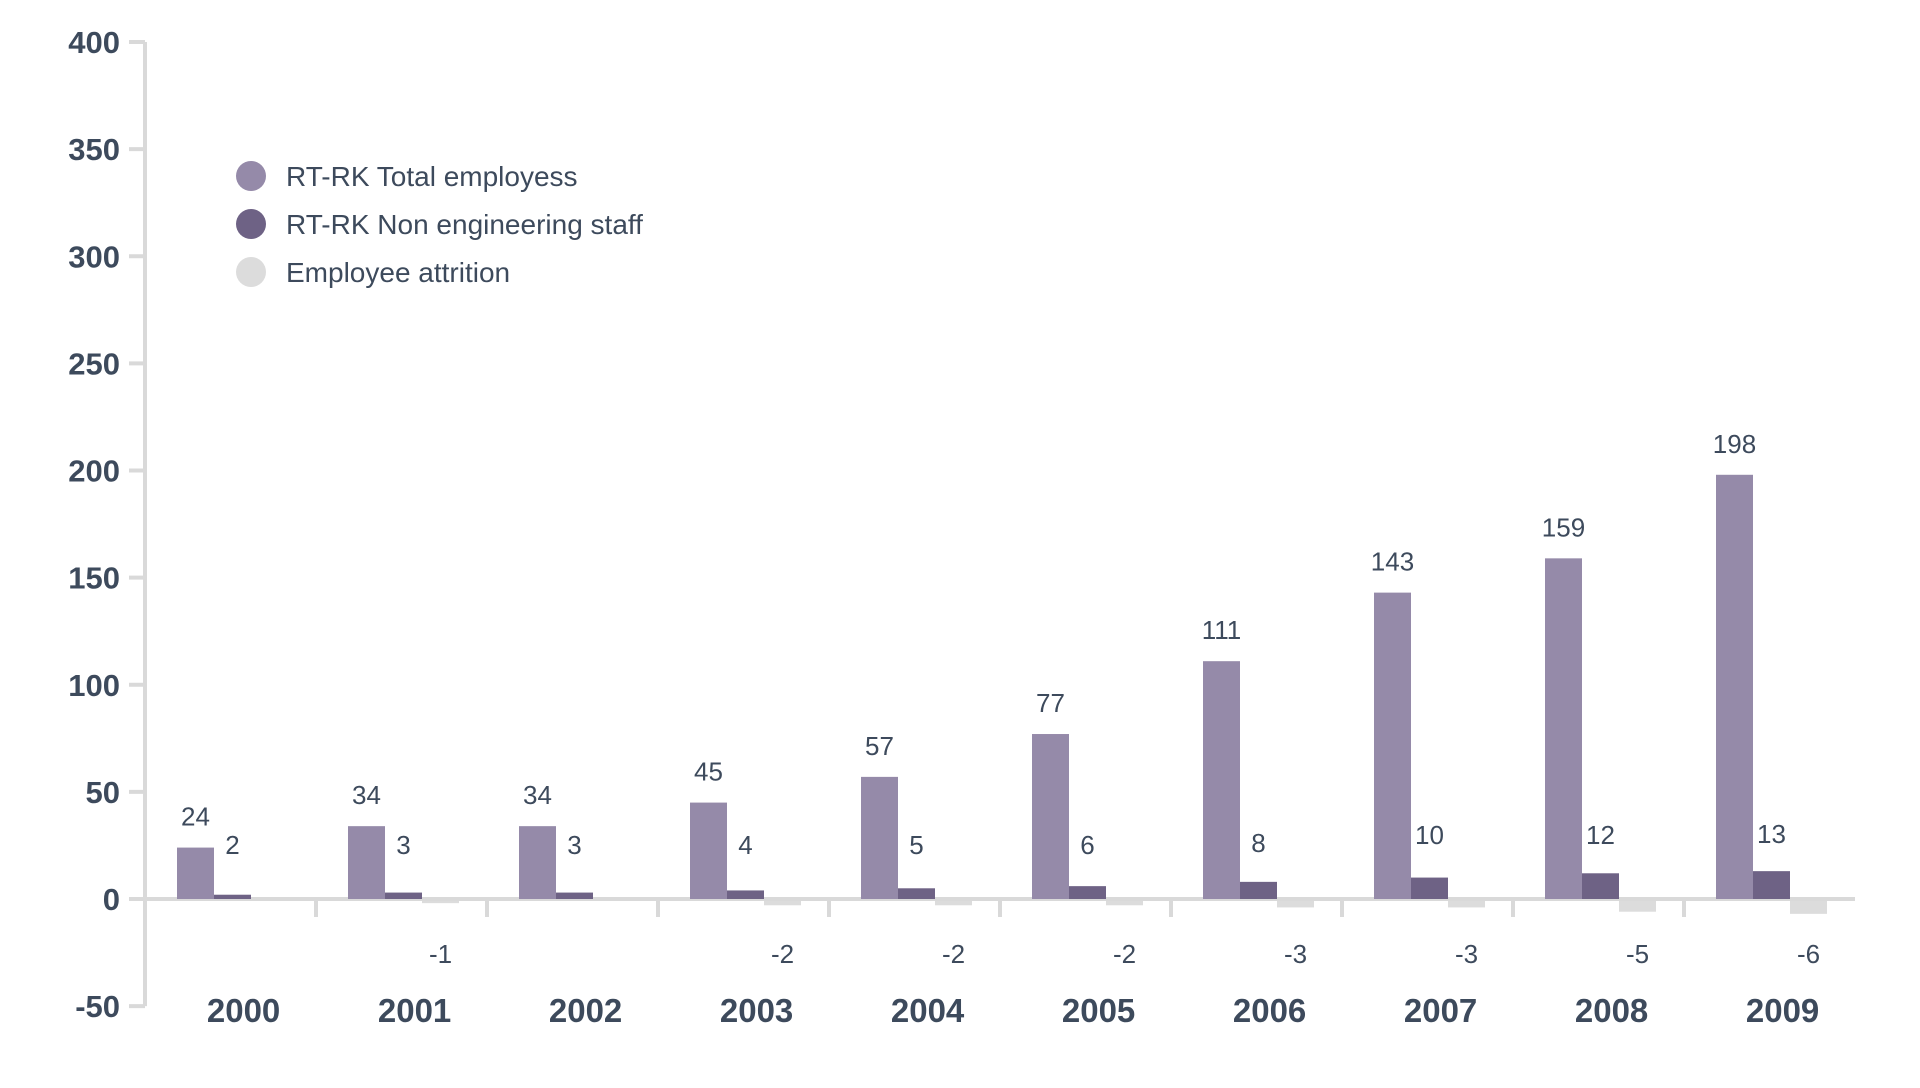  I want to click on y-tick-label: 0, so click(111, 899).